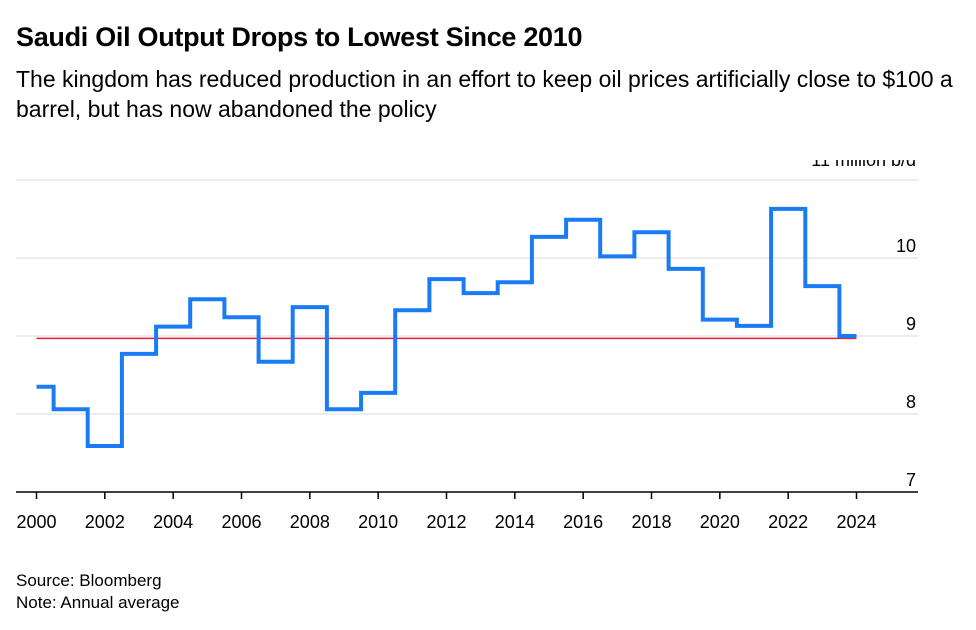 Image resolution: width=976 pixels, height=630 pixels. Describe the element at coordinates (105, 522) in the screenshot. I see `x-tick-label: 2002` at that location.